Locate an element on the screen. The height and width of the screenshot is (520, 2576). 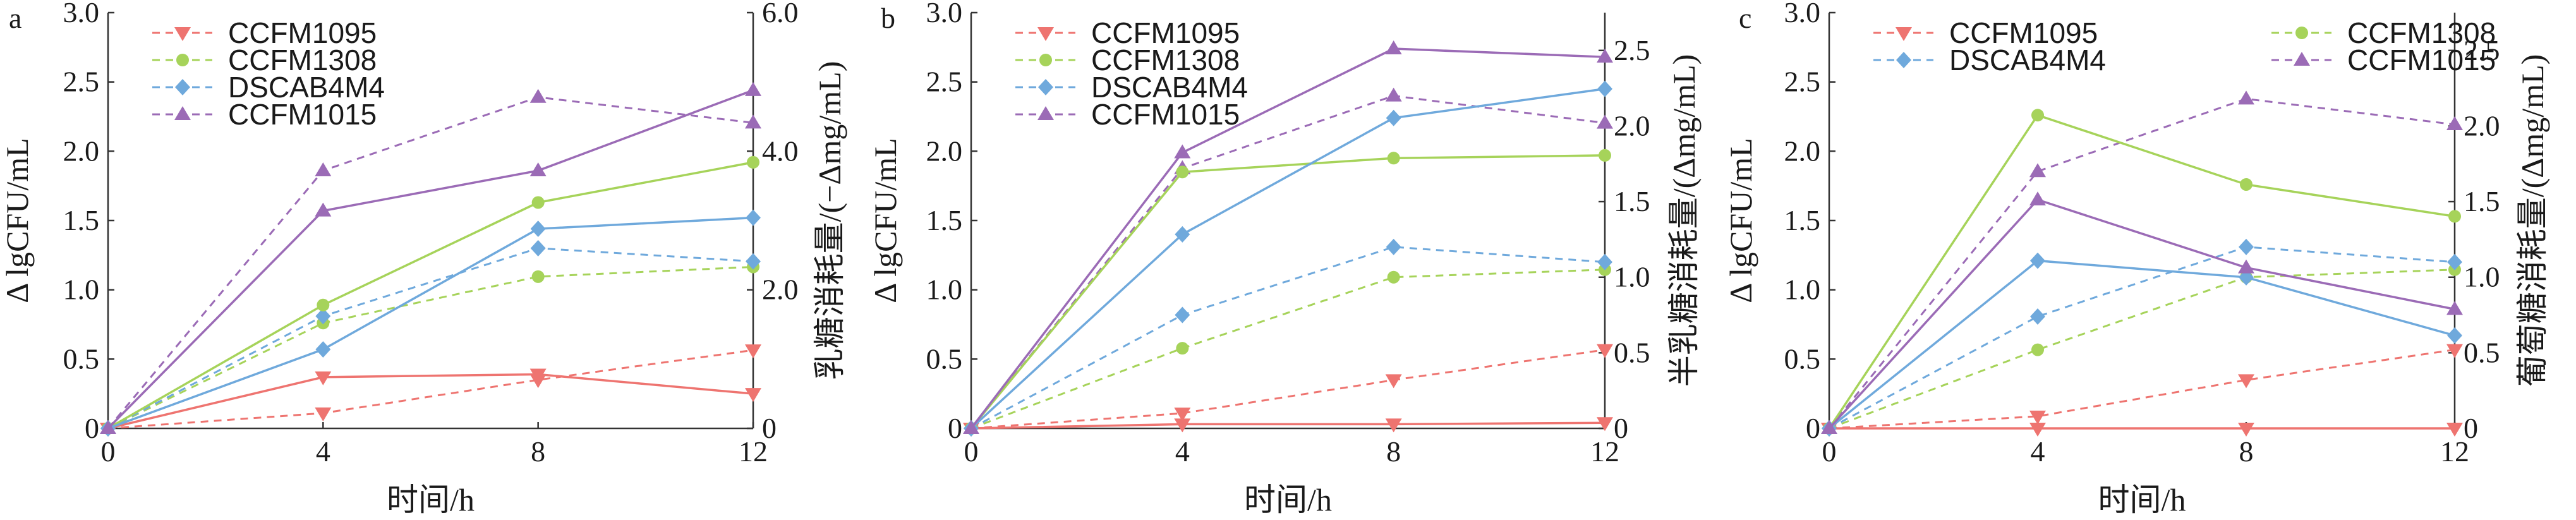
right-tick-label: 0 is located at coordinates (2471, 428).